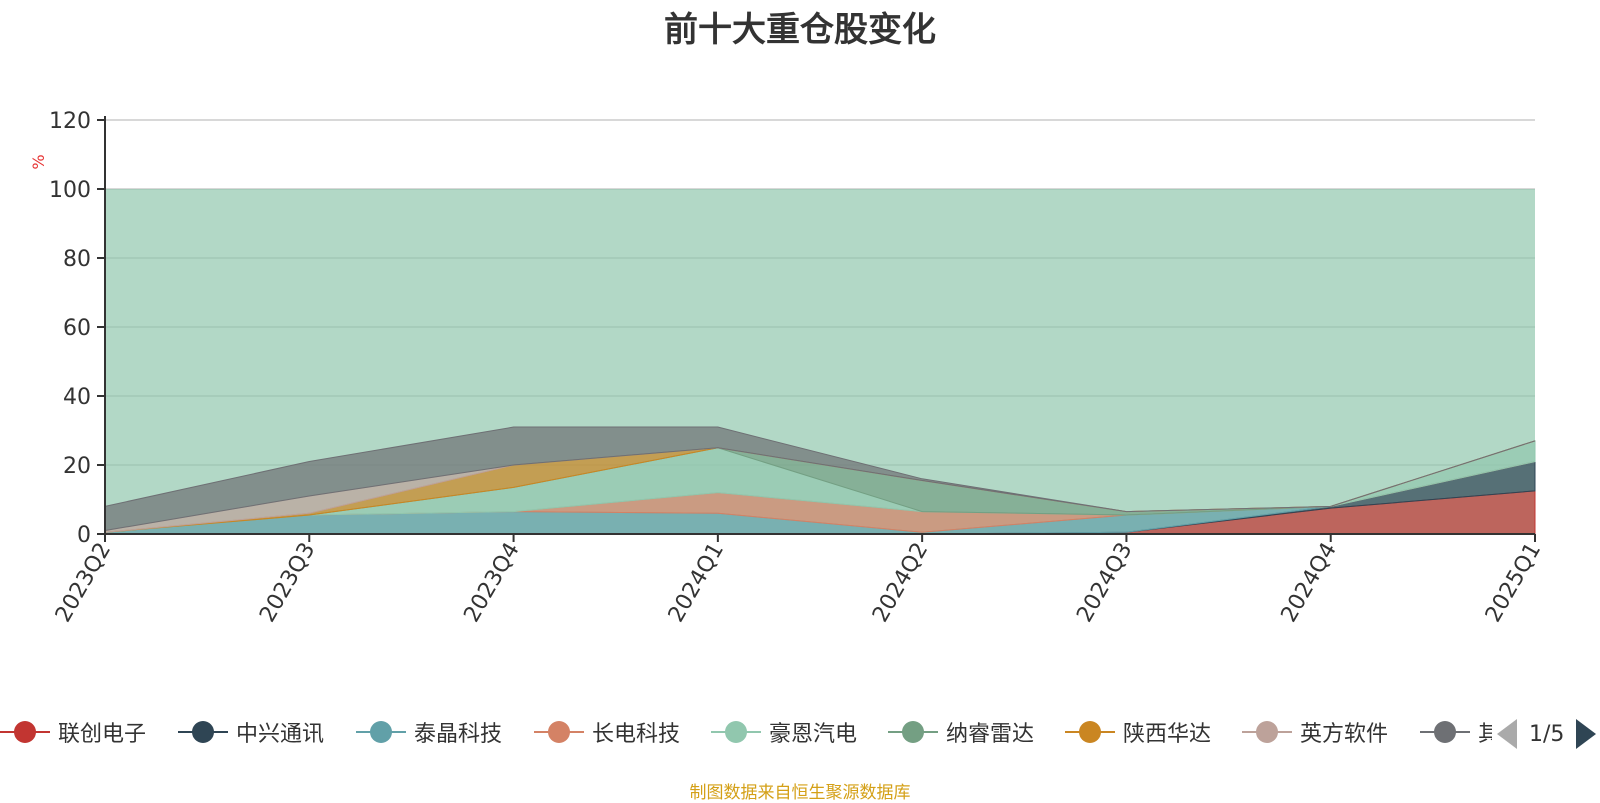 This screenshot has width=1600, height=803. I want to click on x-tick-label: 2024Q2, so click(900, 583).